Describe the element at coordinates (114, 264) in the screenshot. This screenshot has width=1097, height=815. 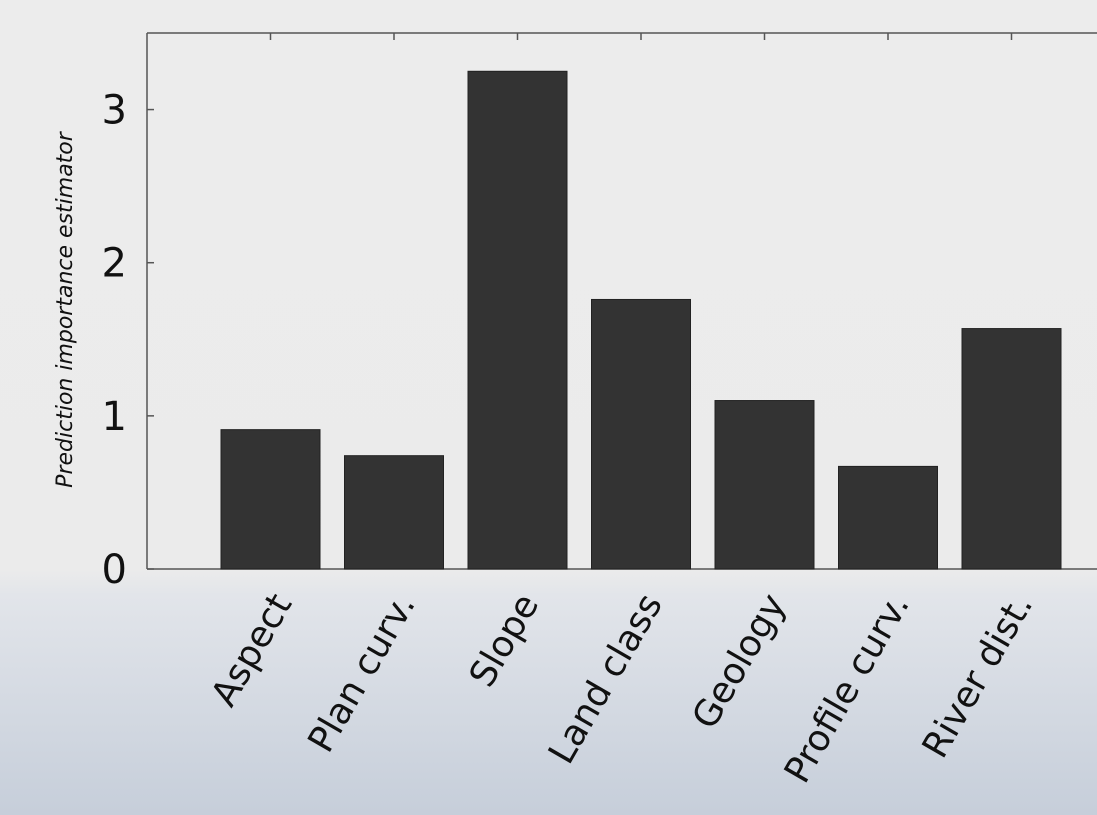
I see `y-tick-label: 2` at that location.